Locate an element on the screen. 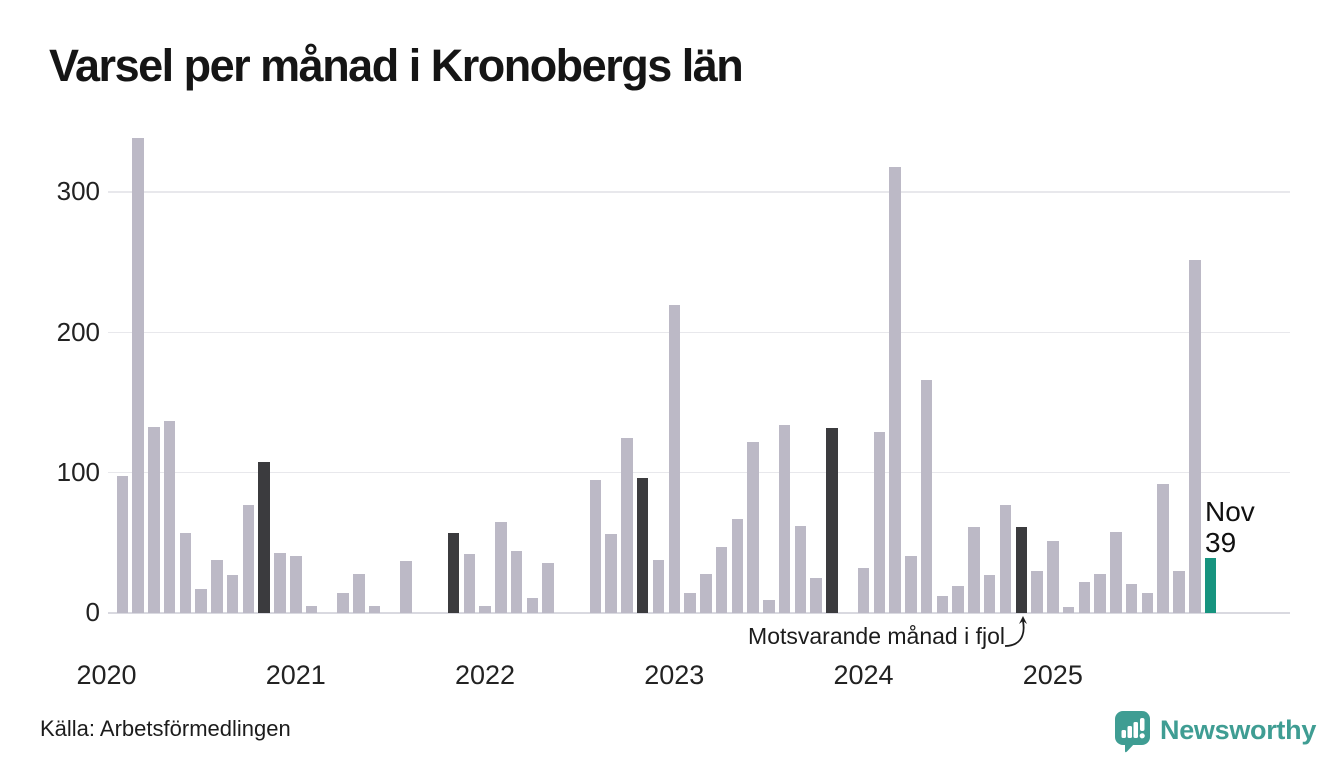 The height and width of the screenshot is (780, 1340). x-tick-label-2024: 2024 is located at coordinates (863, 675).